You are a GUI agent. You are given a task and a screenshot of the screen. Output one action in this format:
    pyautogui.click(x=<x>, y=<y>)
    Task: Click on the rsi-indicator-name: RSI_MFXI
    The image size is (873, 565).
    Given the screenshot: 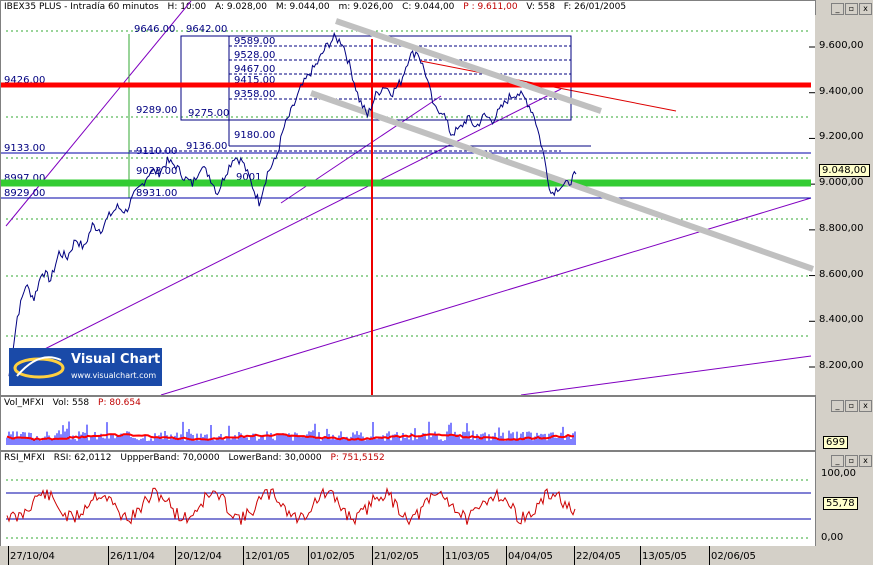 What is the action you would take?
    pyautogui.click(x=24, y=458)
    